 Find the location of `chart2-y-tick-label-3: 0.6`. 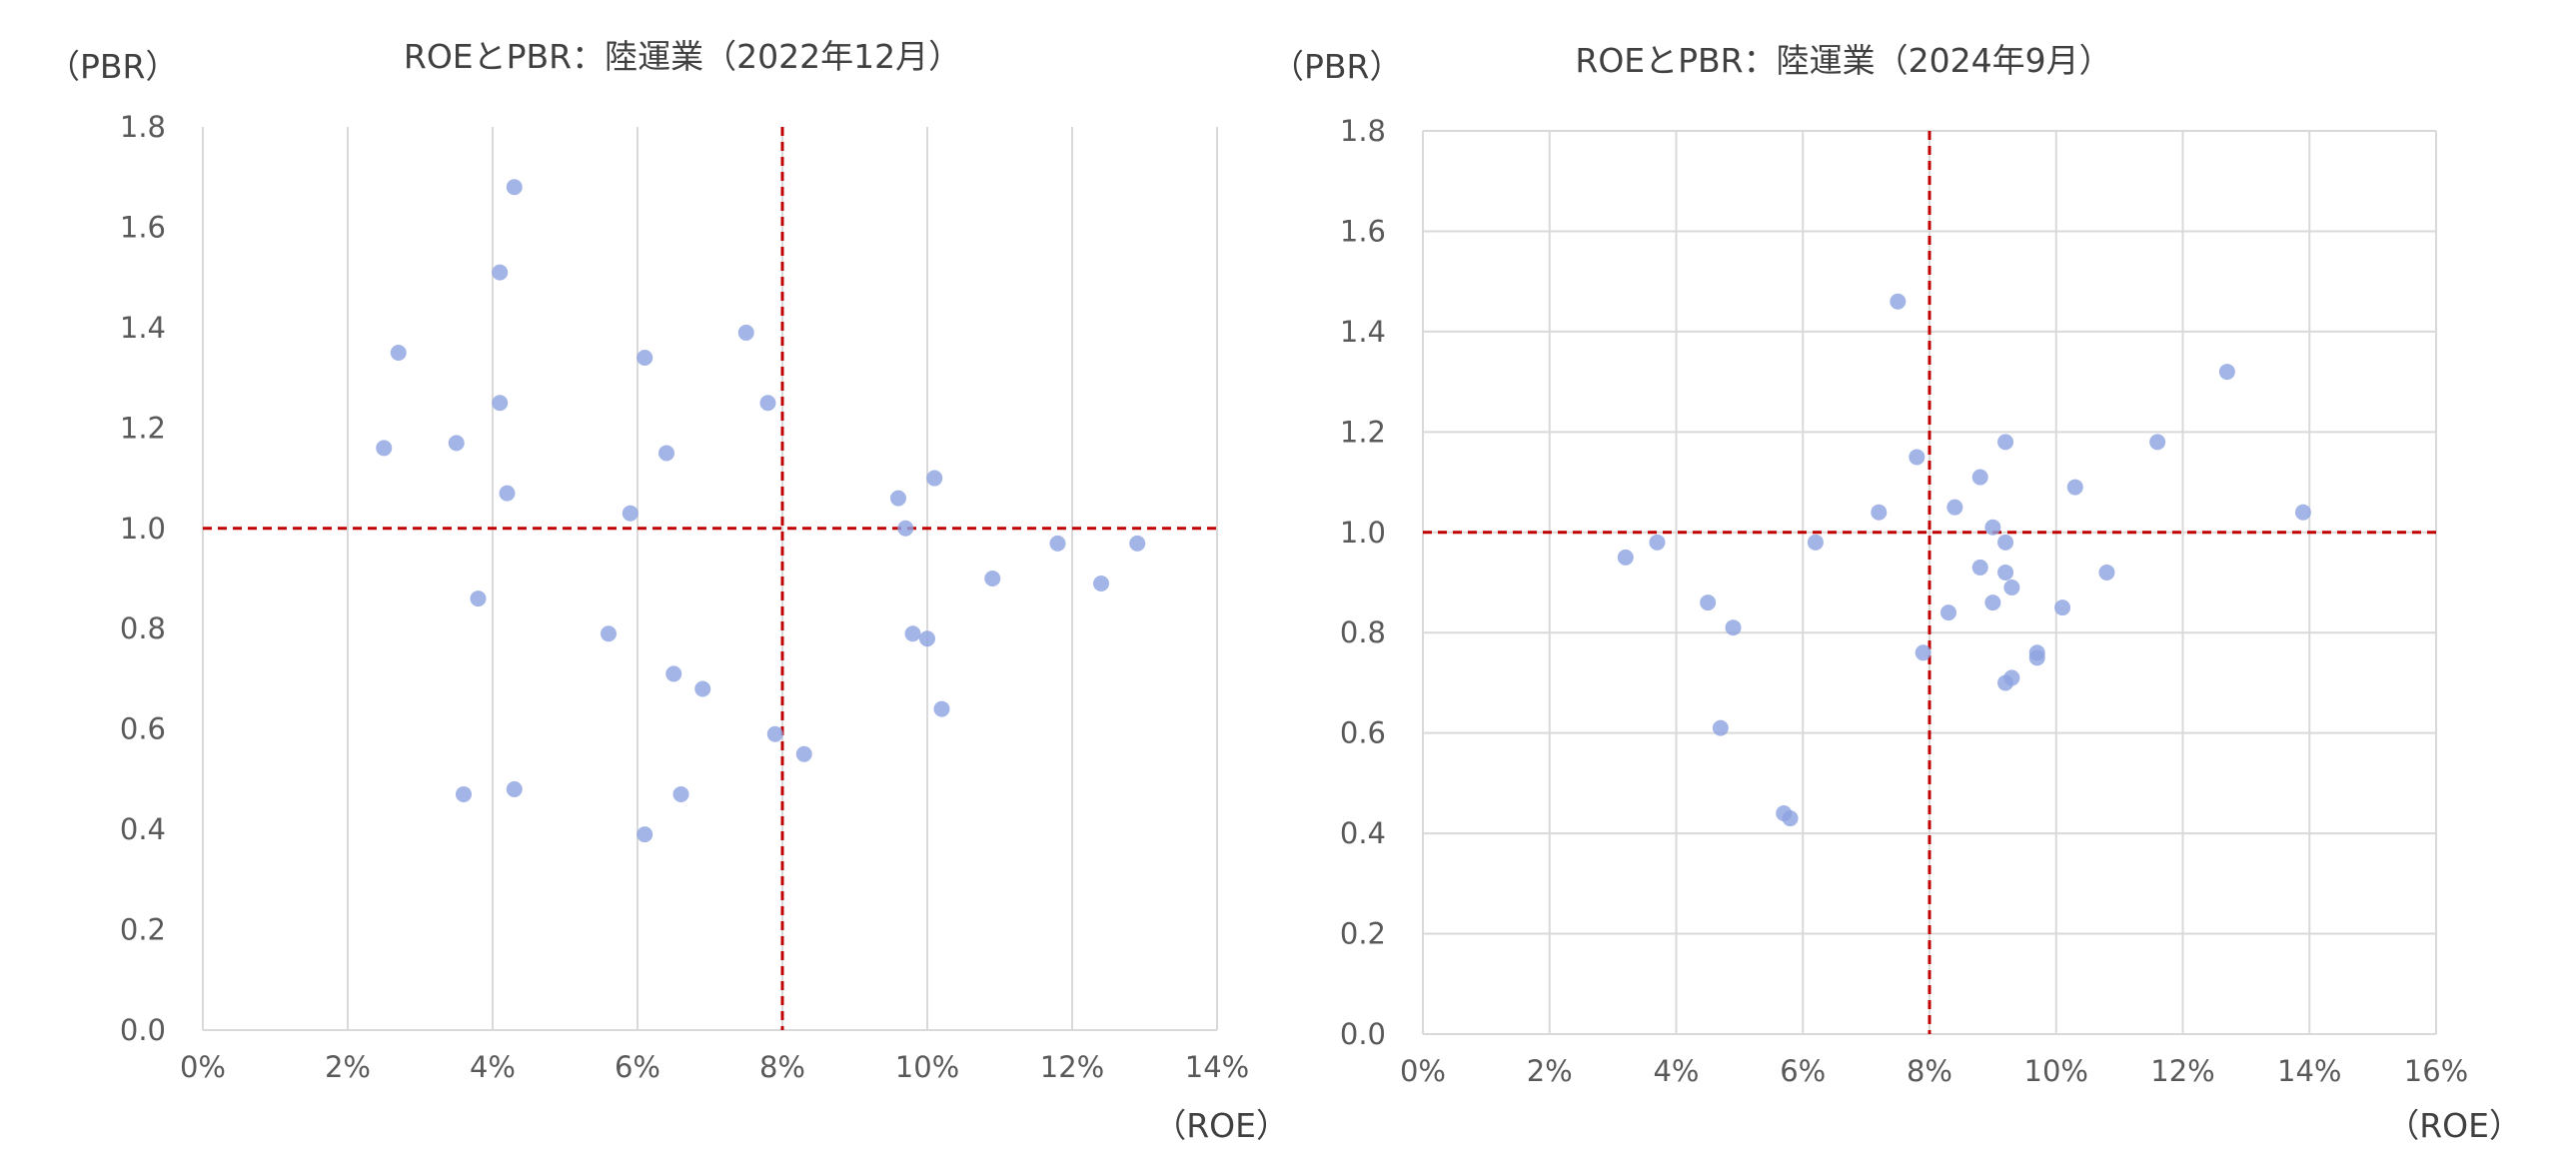

chart2-y-tick-label-3: 0.6 is located at coordinates (1363, 733).